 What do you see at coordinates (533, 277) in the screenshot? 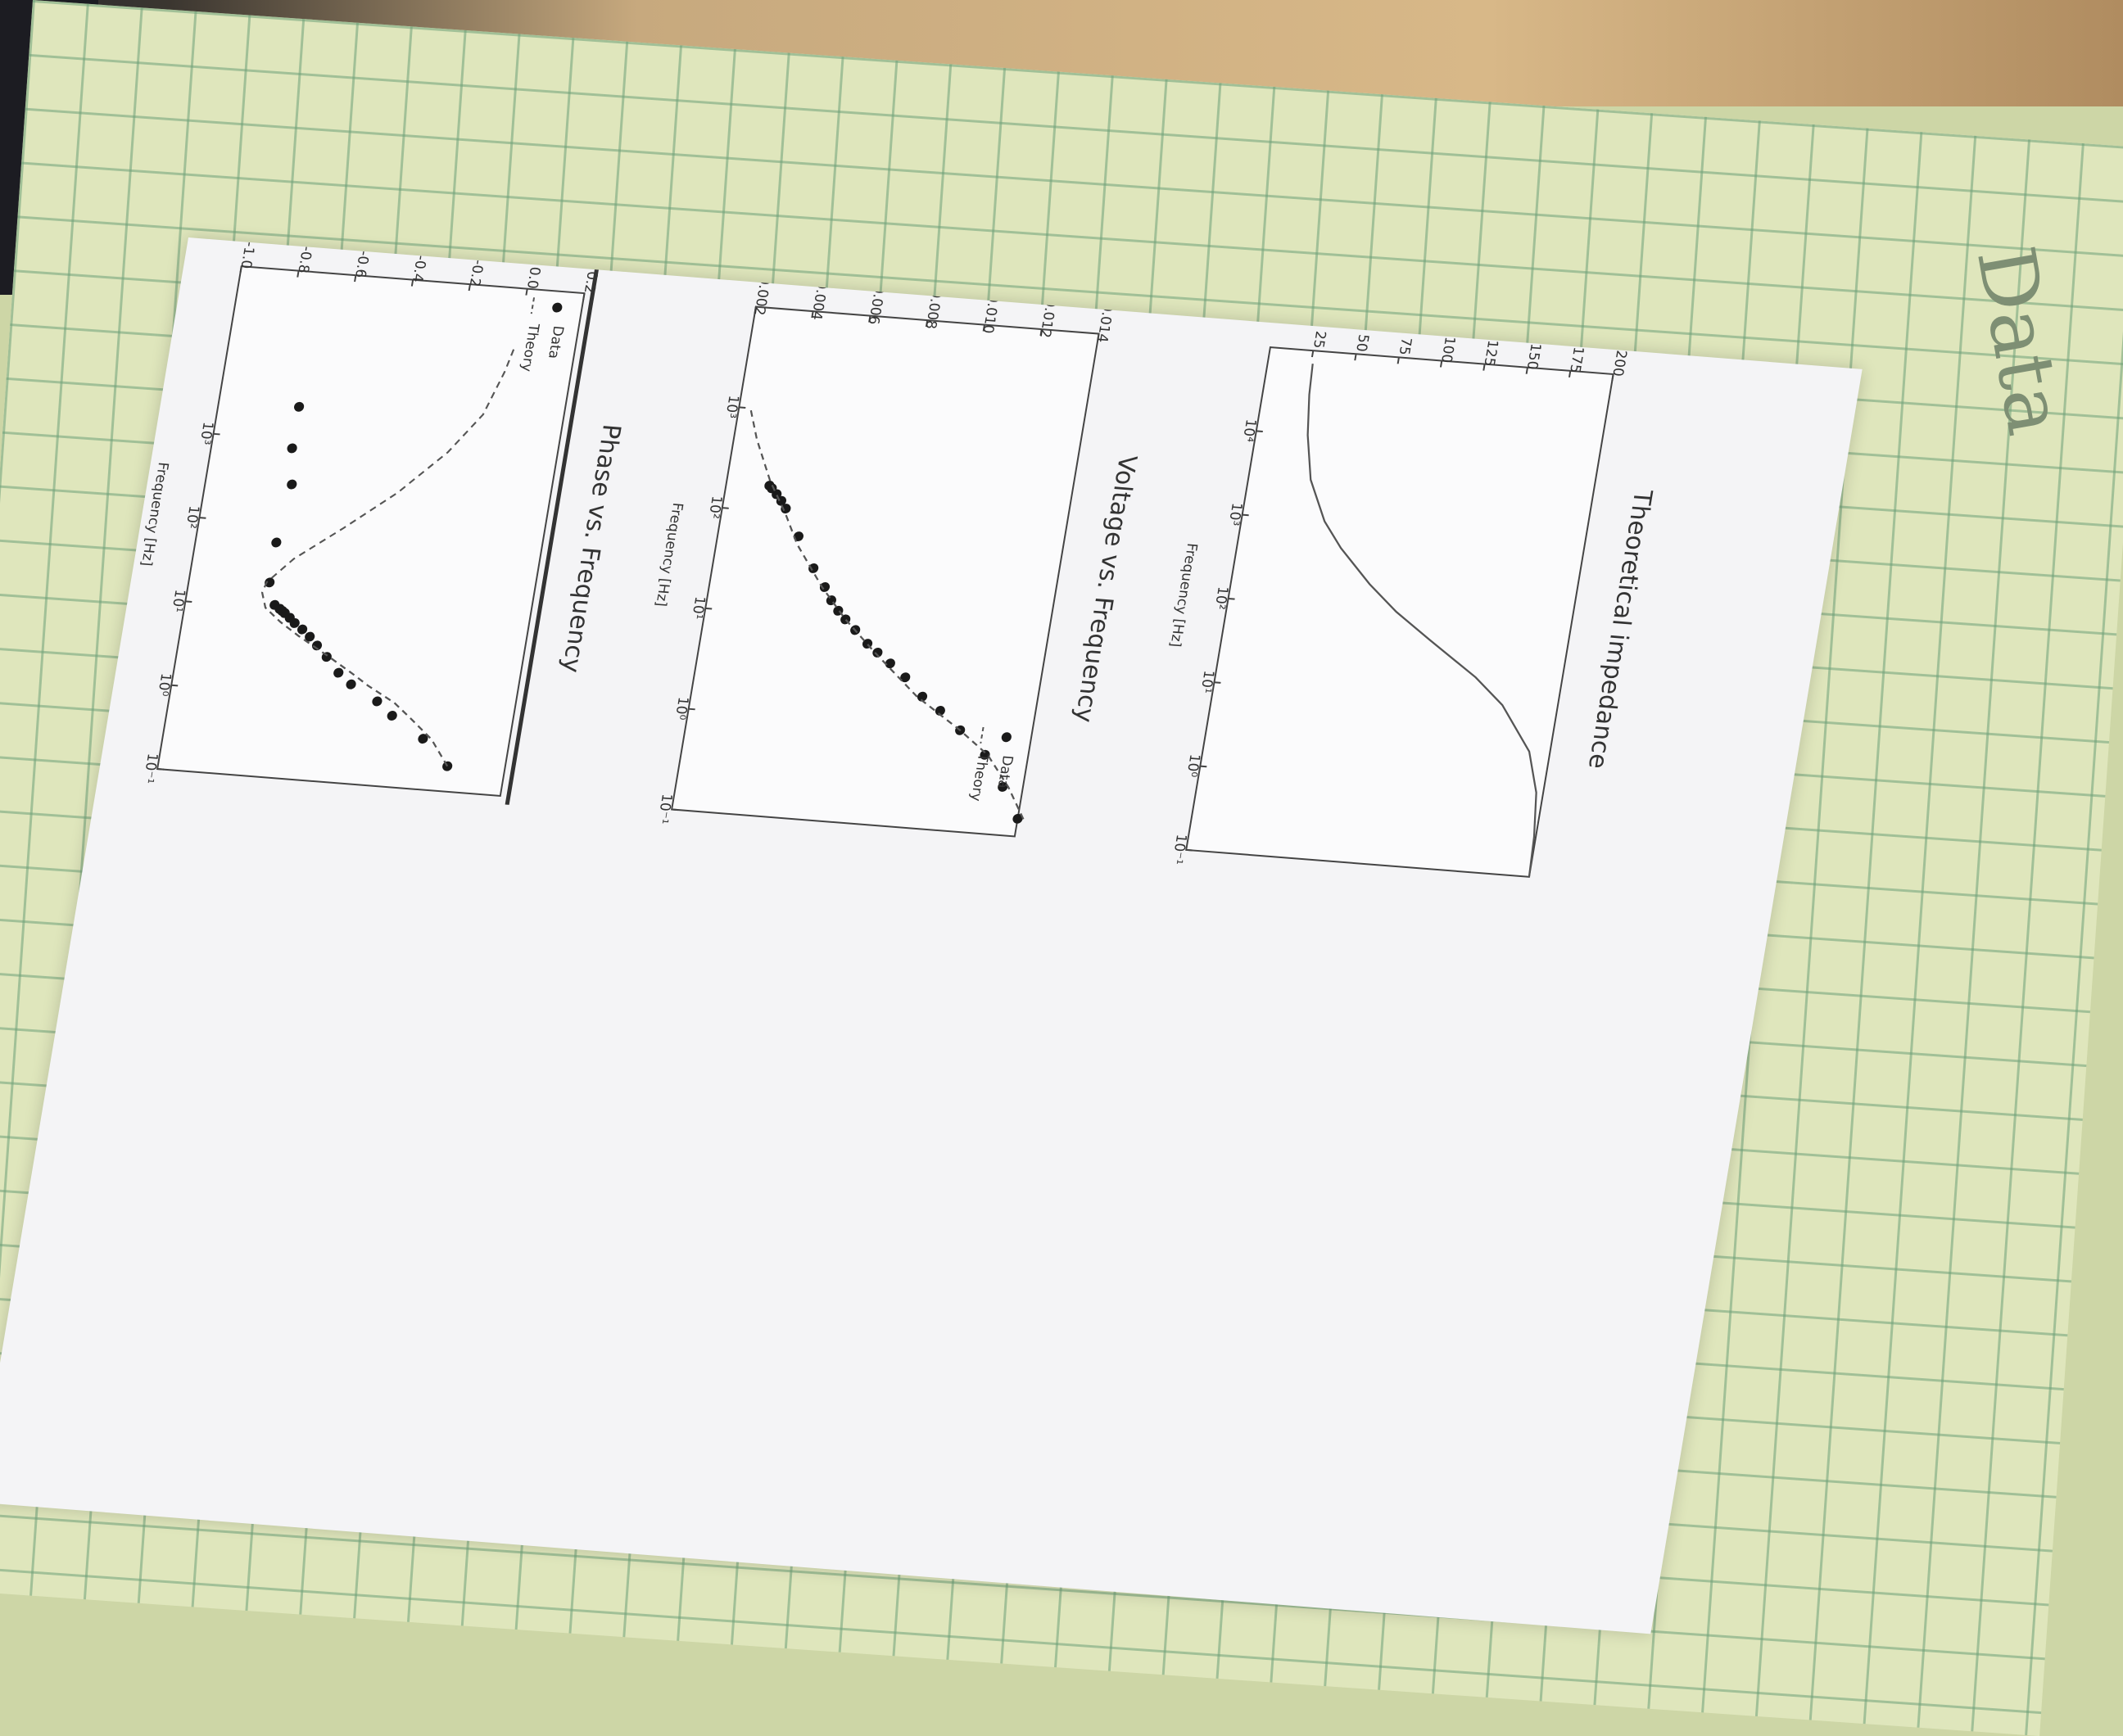
I see `y-tick-label: 0.0` at bounding box center [533, 277].